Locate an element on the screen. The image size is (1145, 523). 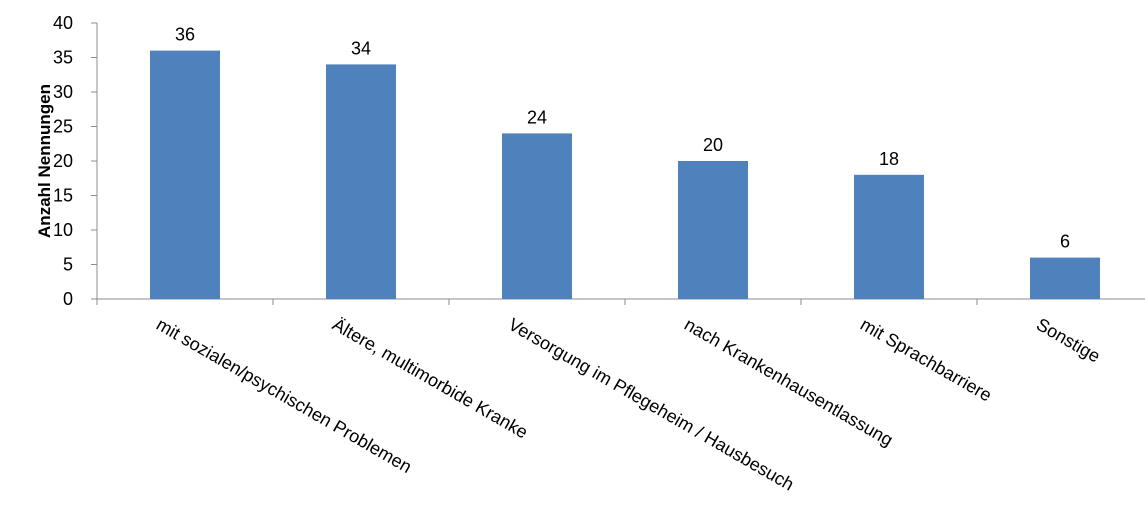
y-tick-label: 40 is located at coordinates (63, 23).